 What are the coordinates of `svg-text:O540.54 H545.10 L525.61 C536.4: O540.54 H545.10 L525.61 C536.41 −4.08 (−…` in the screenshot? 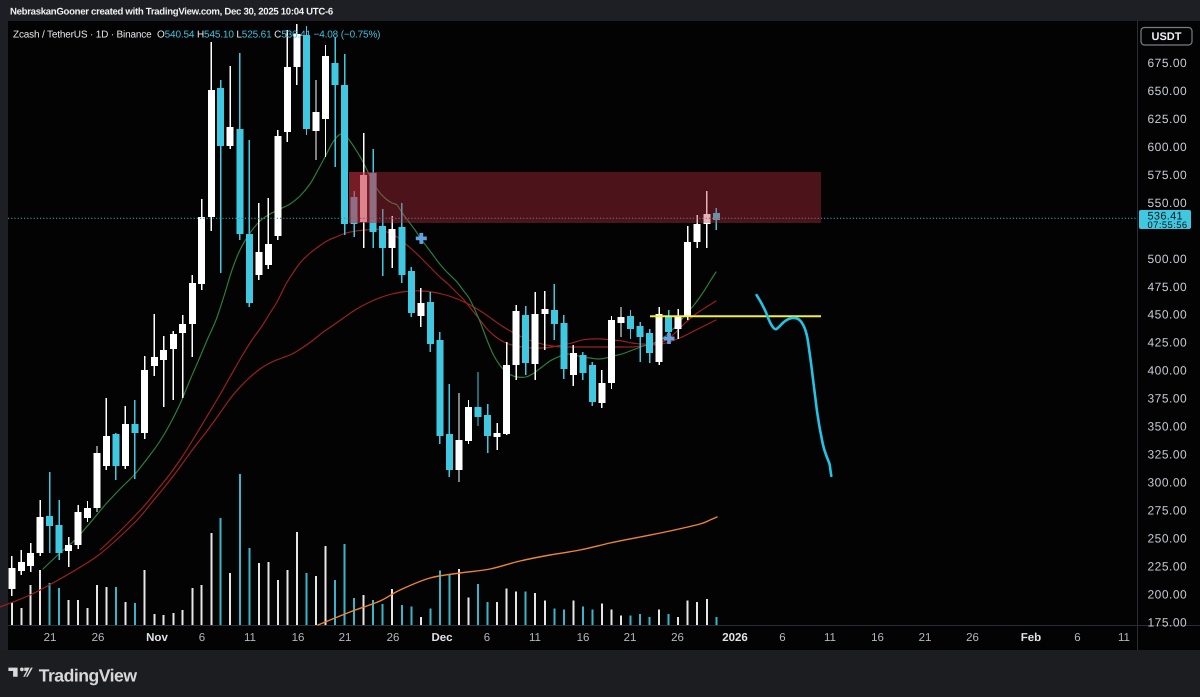 It's located at (268, 35).